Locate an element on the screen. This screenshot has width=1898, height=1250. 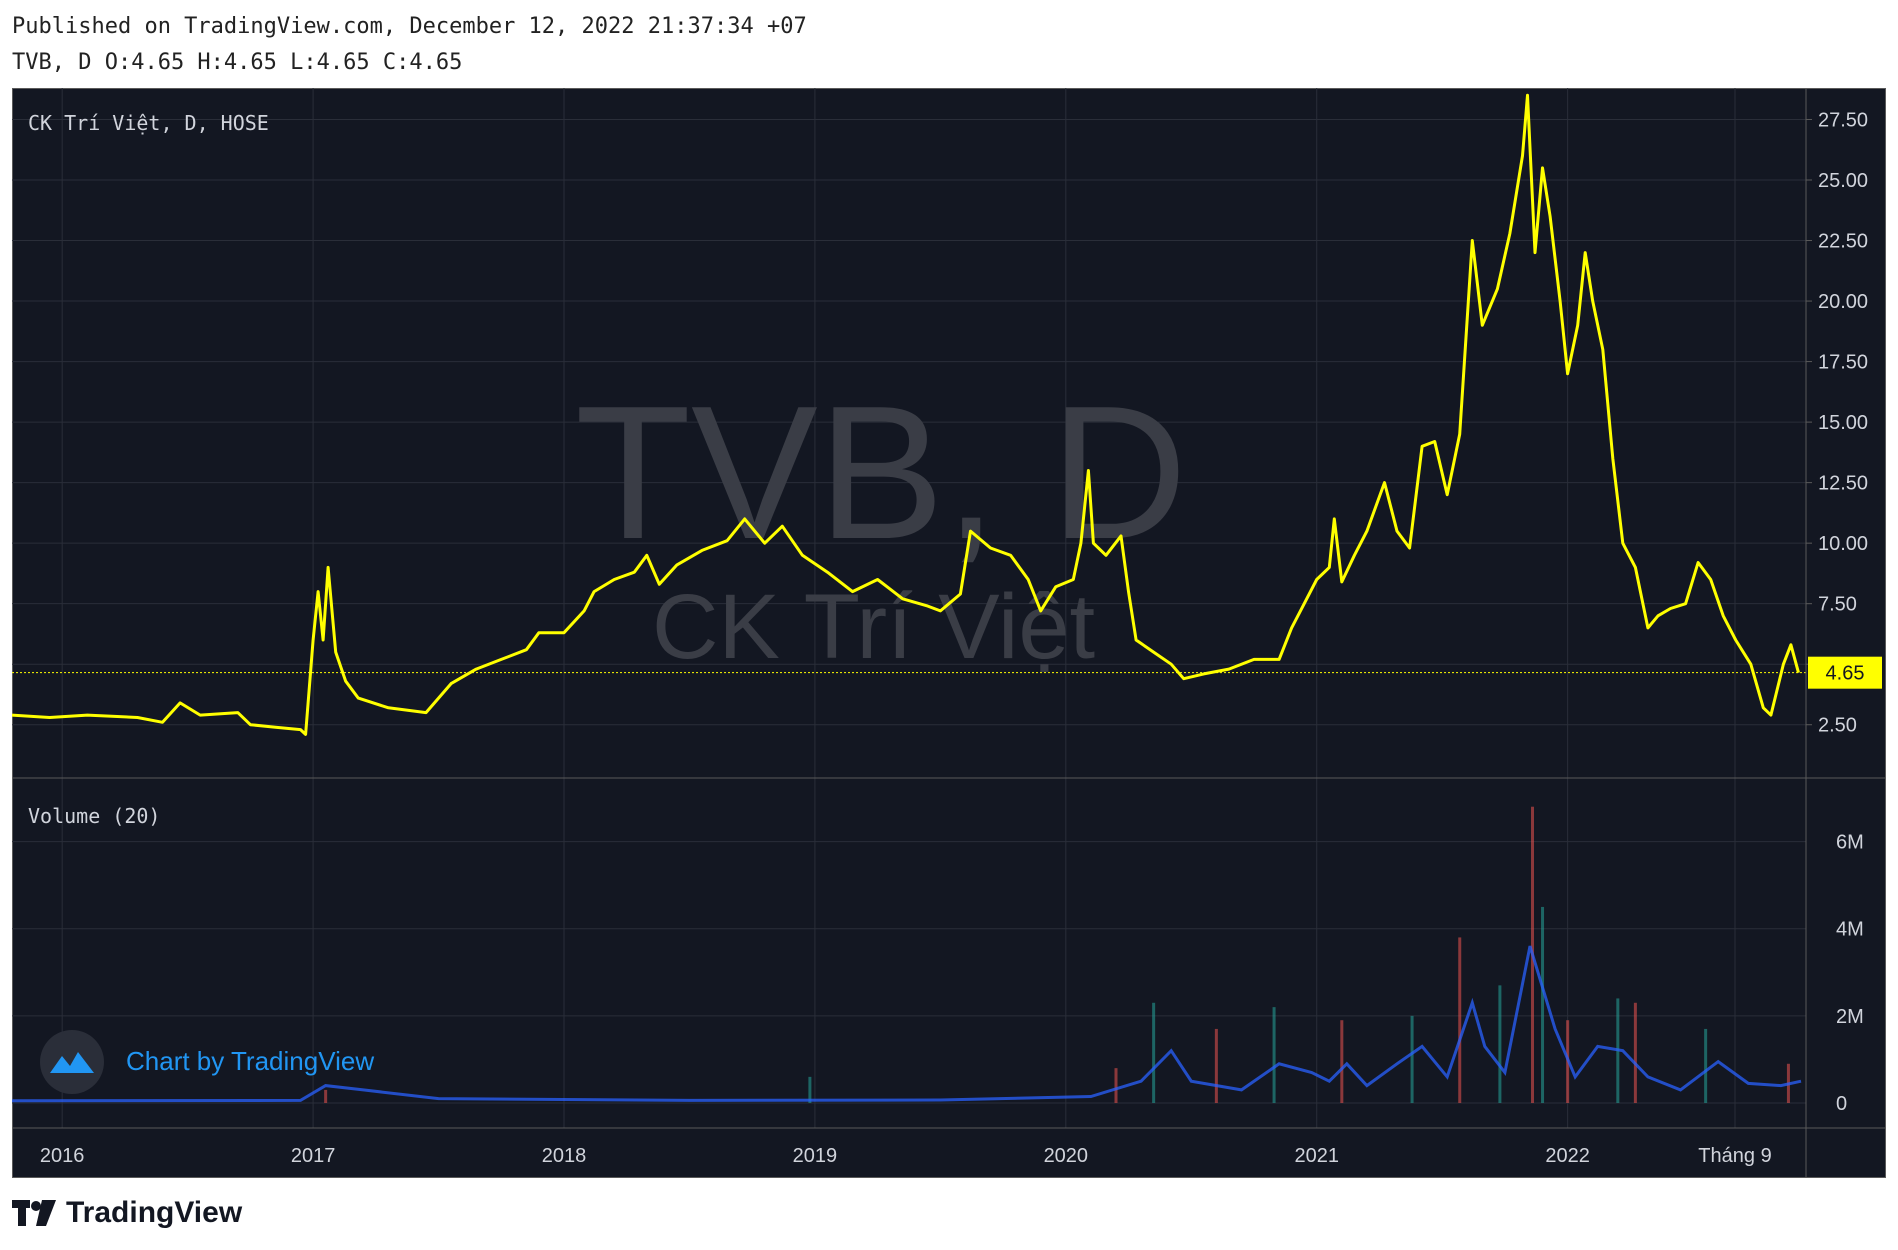
volume-axis: 0 2M 4M 6M is located at coordinates (1850, 973).